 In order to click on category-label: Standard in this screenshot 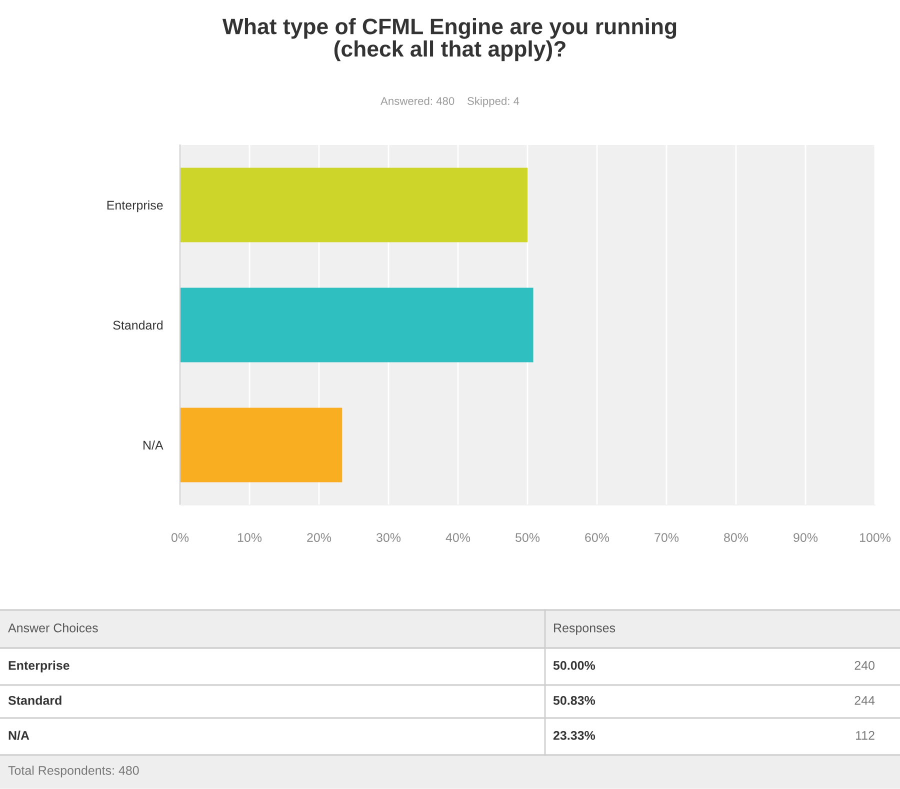, I will do `click(35, 700)`.